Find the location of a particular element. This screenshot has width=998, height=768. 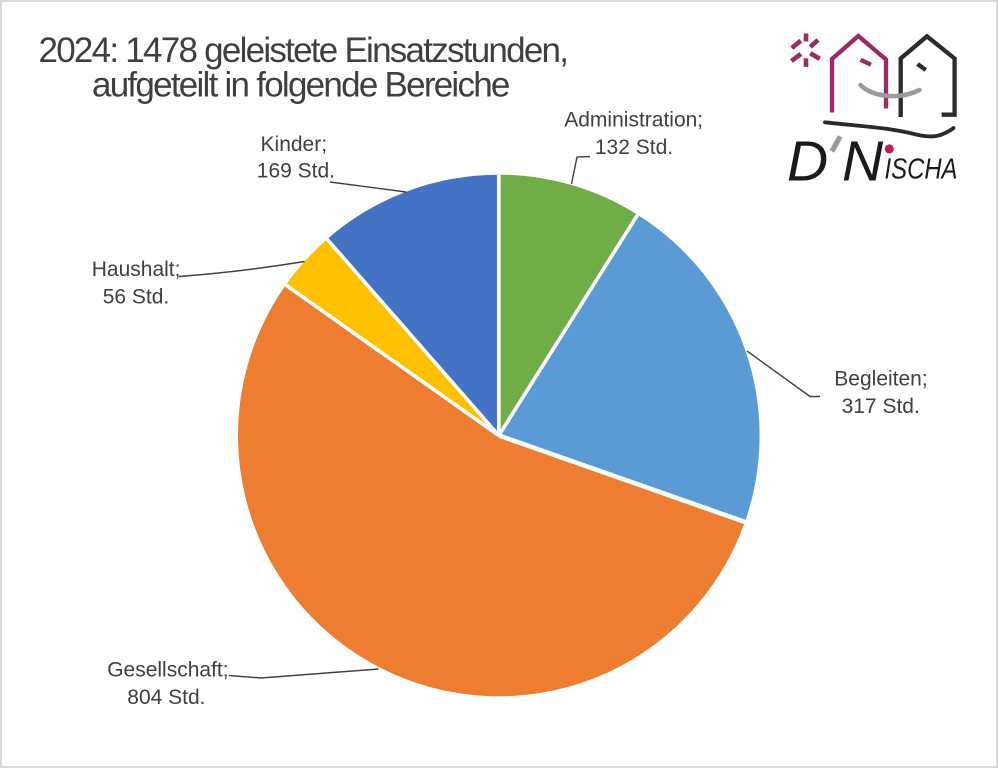

svg-text: Begleiten; is located at coordinates (880, 379).